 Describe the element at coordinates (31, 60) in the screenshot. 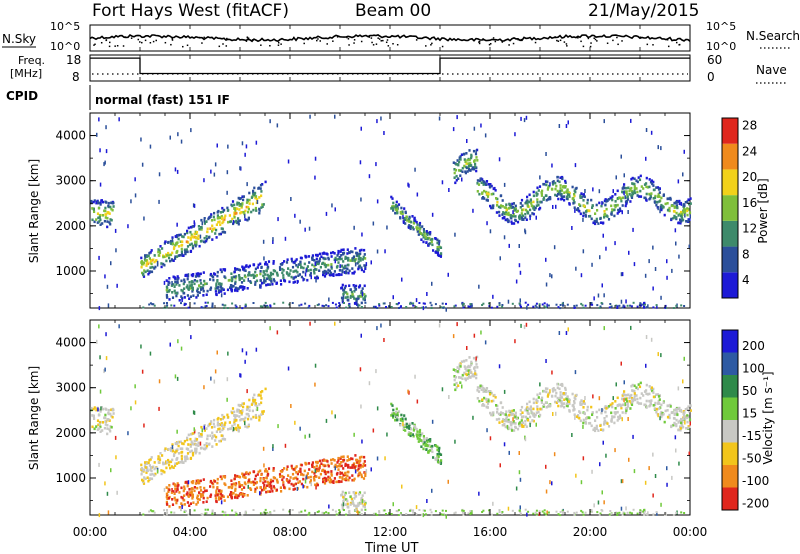

I see `freq-label-line1: Freq.` at that location.